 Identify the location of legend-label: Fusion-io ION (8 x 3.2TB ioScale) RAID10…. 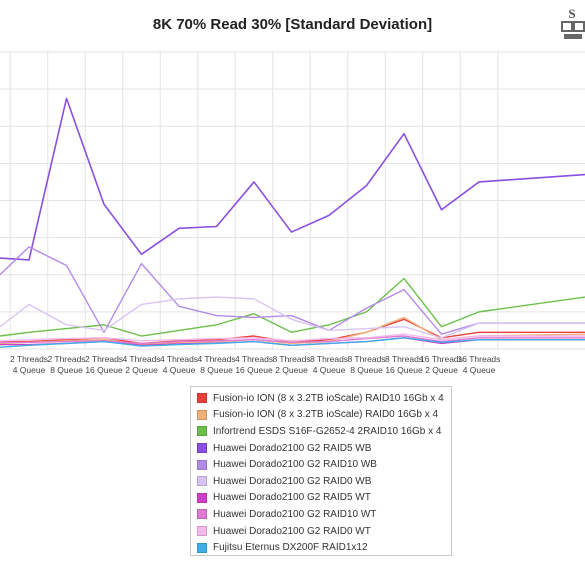
(328, 398).